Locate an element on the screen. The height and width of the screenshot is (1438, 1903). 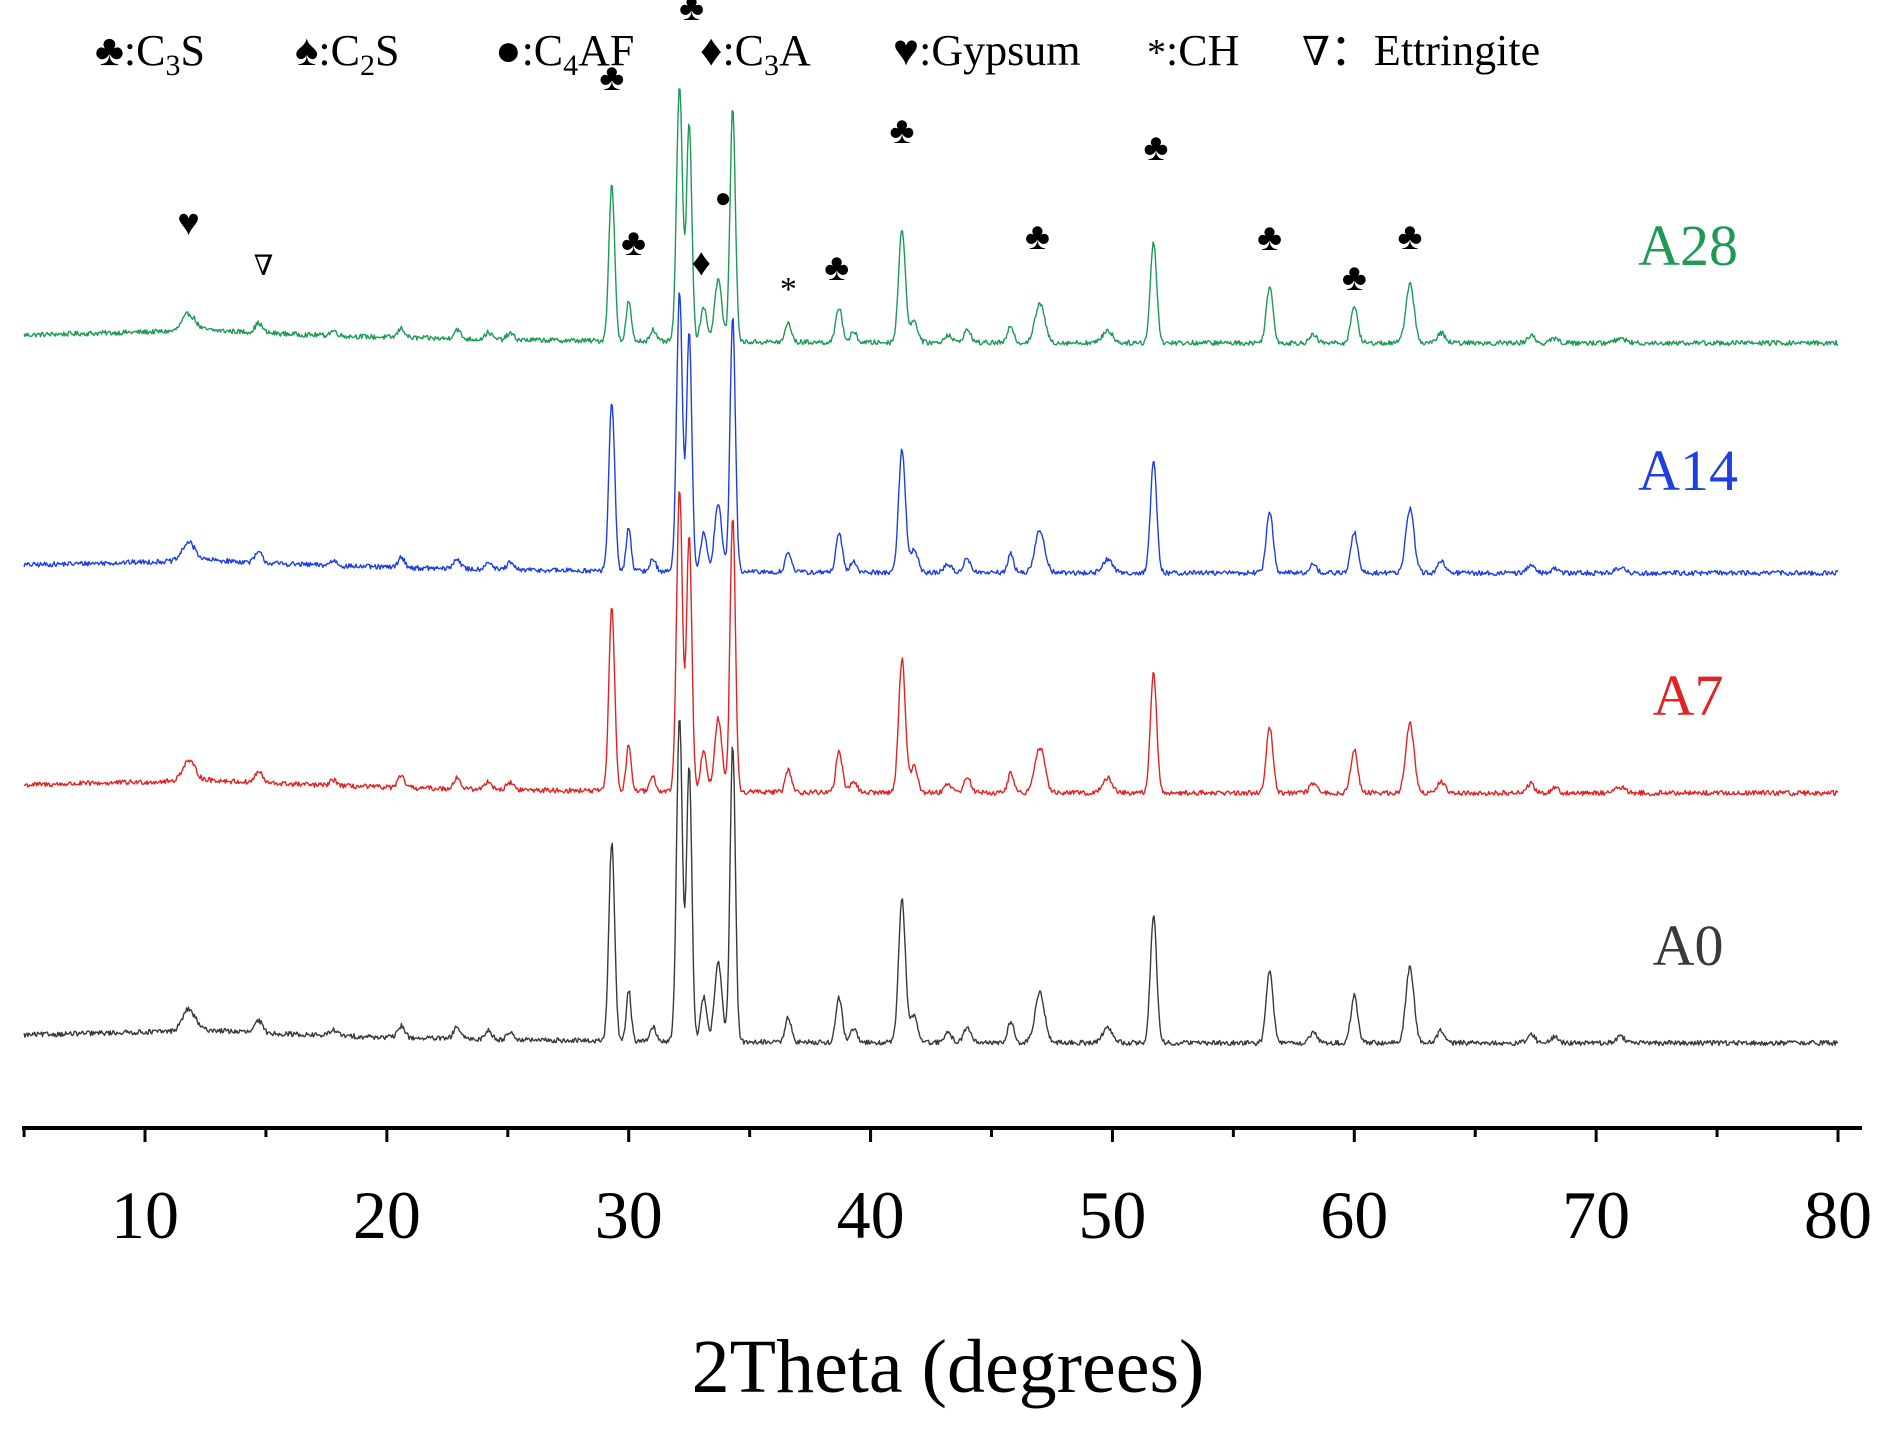
x-tick-label: 70 is located at coordinates (1596, 1215).